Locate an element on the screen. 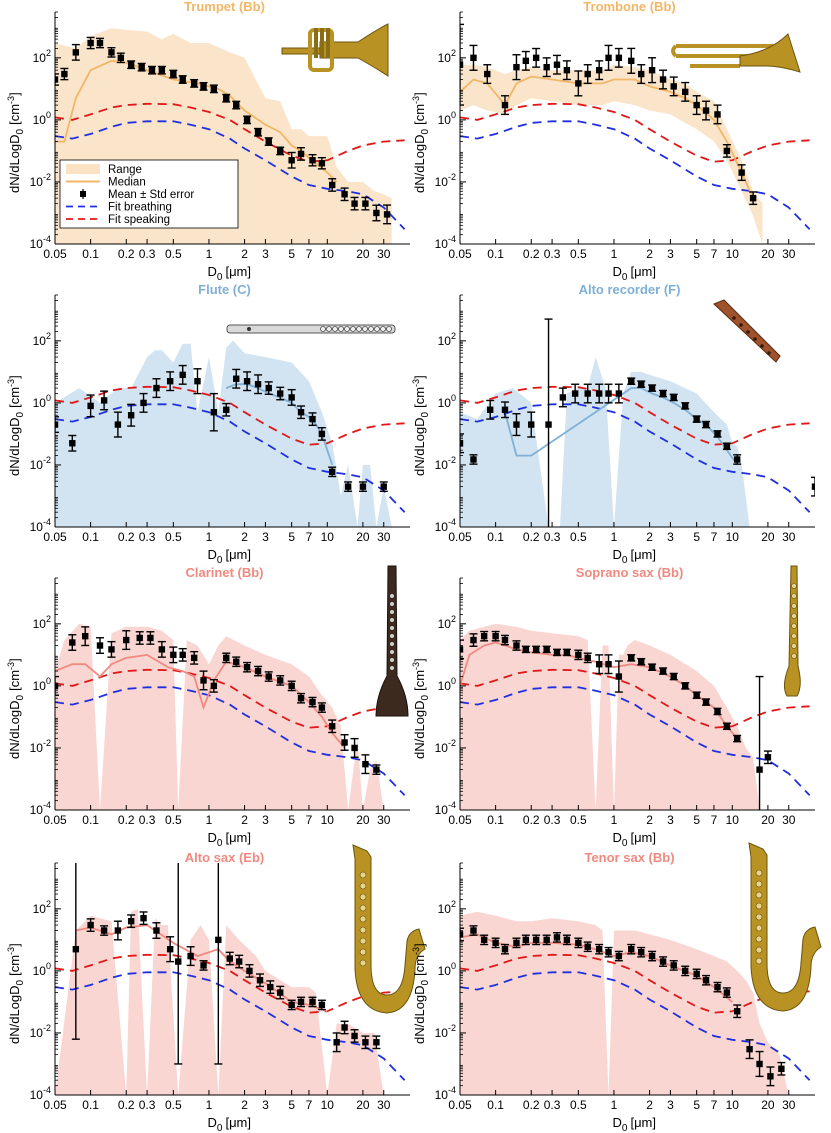 This screenshot has height=1133, width=831. y-tick-exponent: 0 is located at coordinates (453, 398).